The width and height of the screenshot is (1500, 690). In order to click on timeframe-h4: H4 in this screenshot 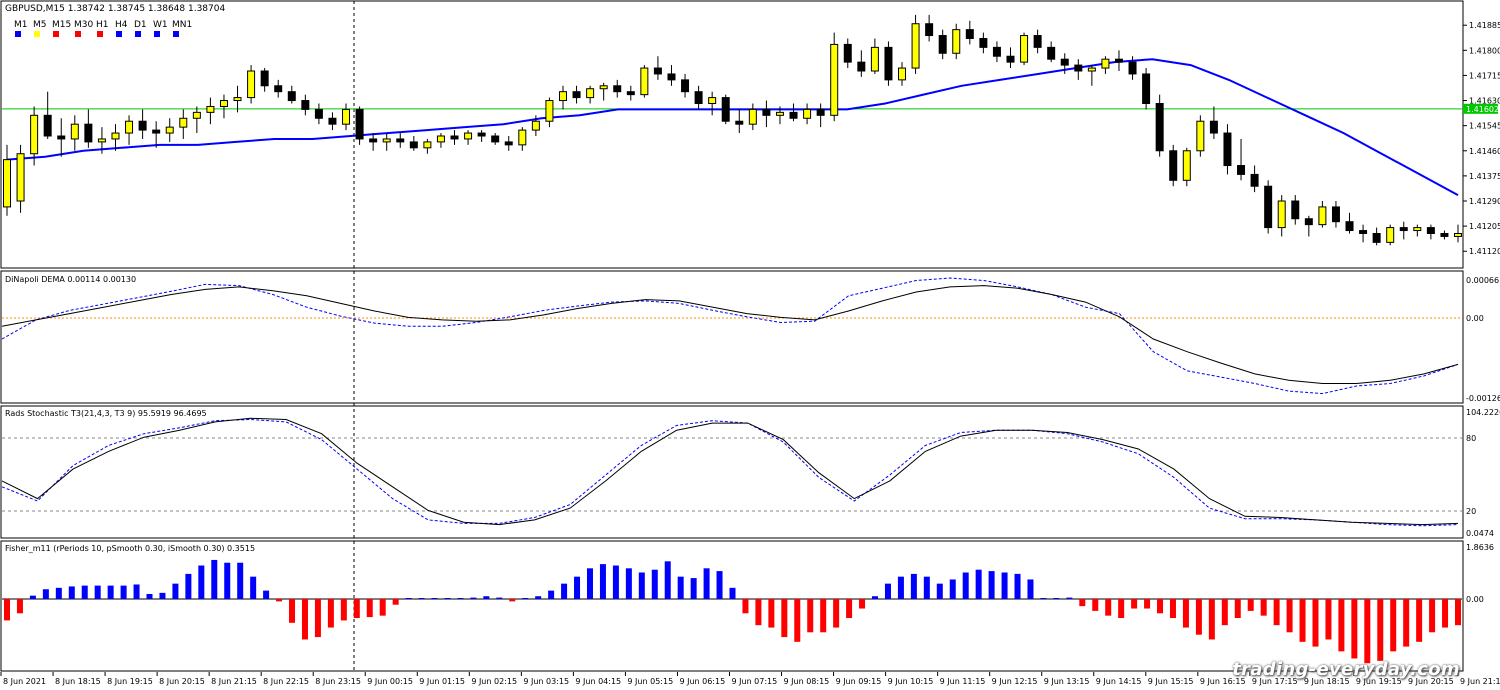, I will do `click(121, 25)`.